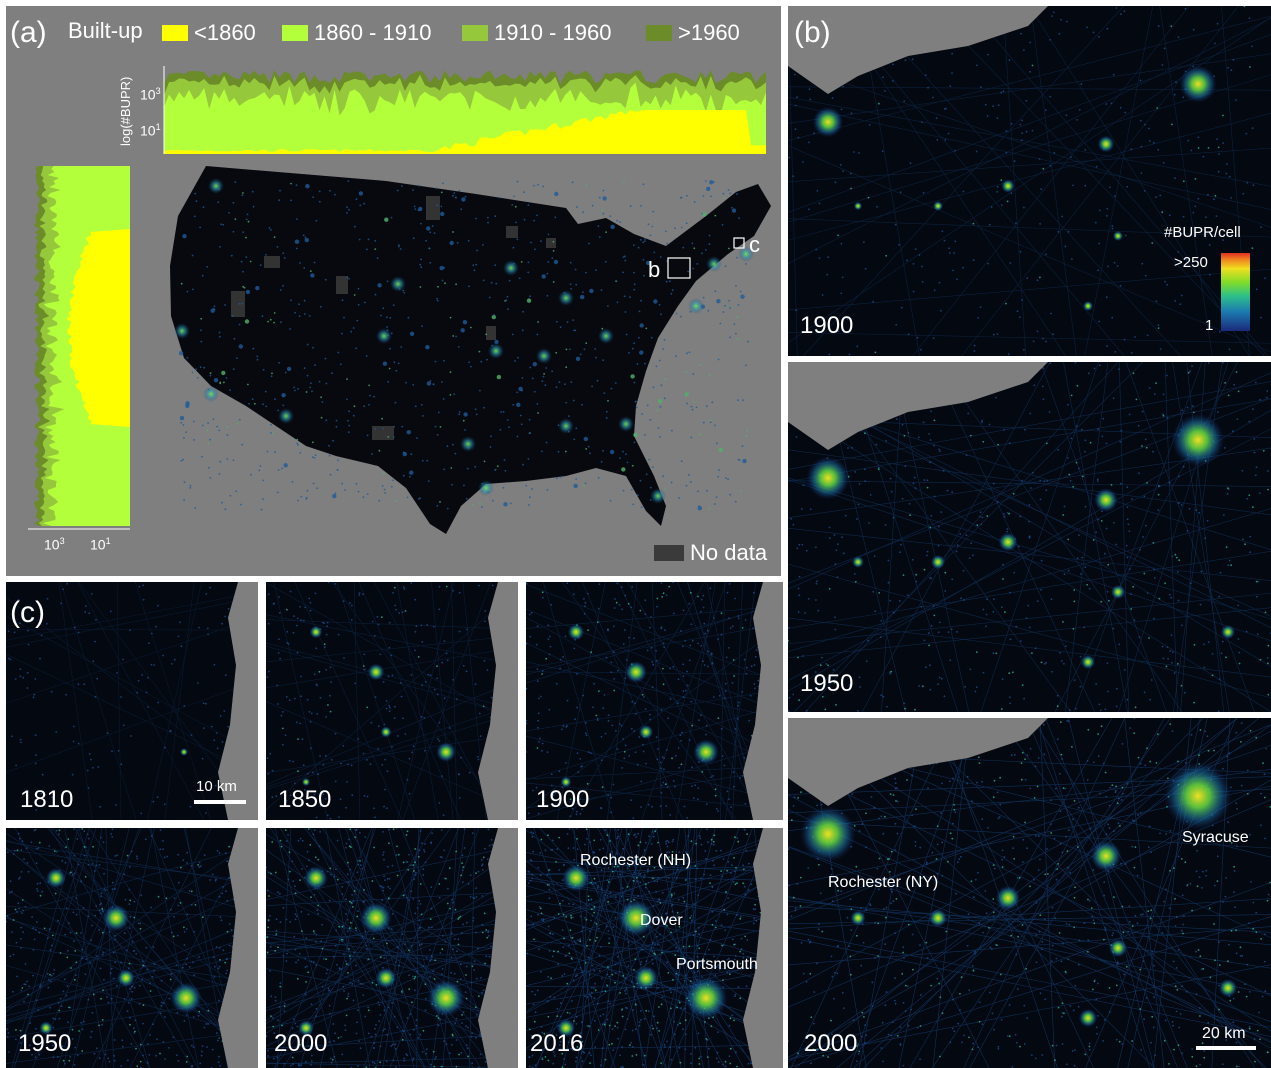 This screenshot has height=1068, width=1271. Describe the element at coordinates (739, 243) in the screenshot. I see `box-c` at that location.